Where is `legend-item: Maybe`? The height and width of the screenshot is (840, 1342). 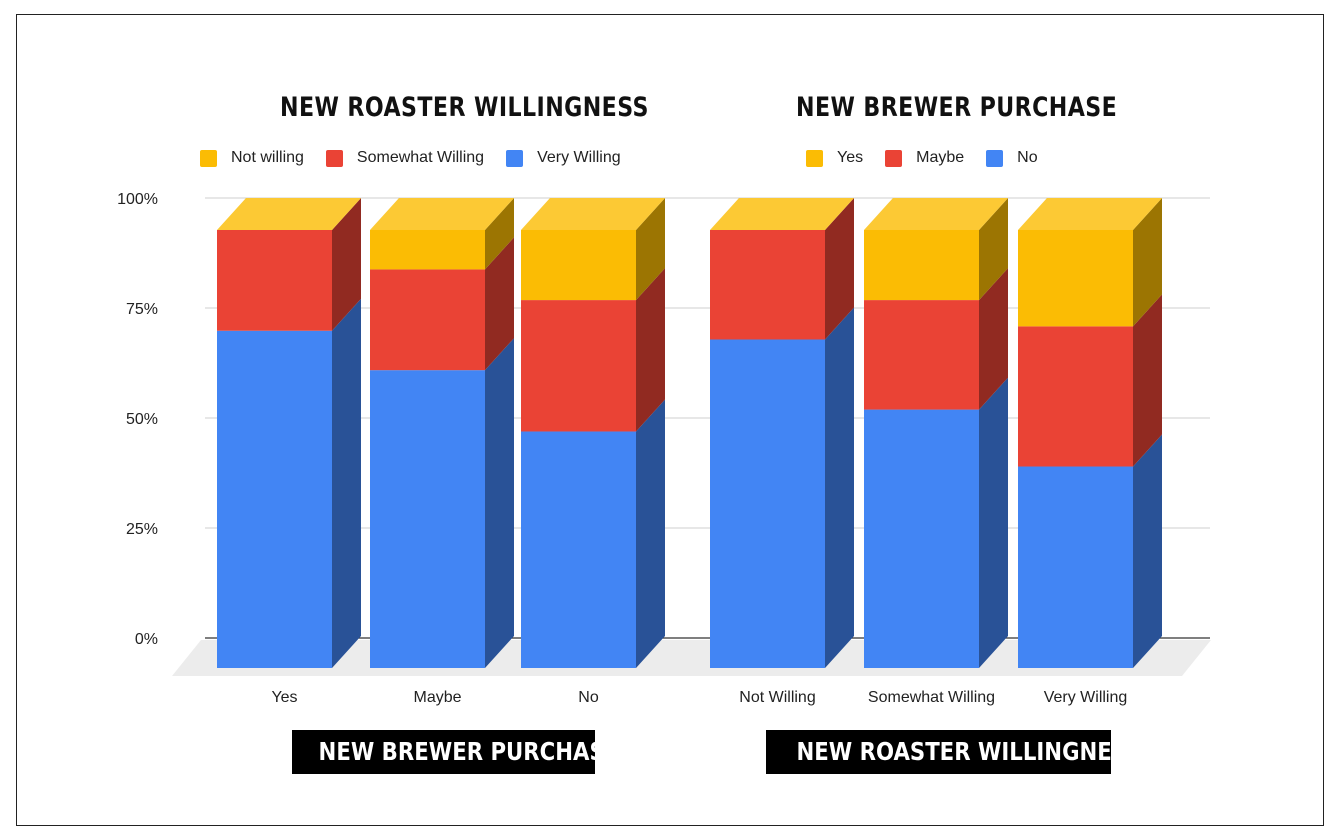 legend-item: Maybe is located at coordinates (924, 158).